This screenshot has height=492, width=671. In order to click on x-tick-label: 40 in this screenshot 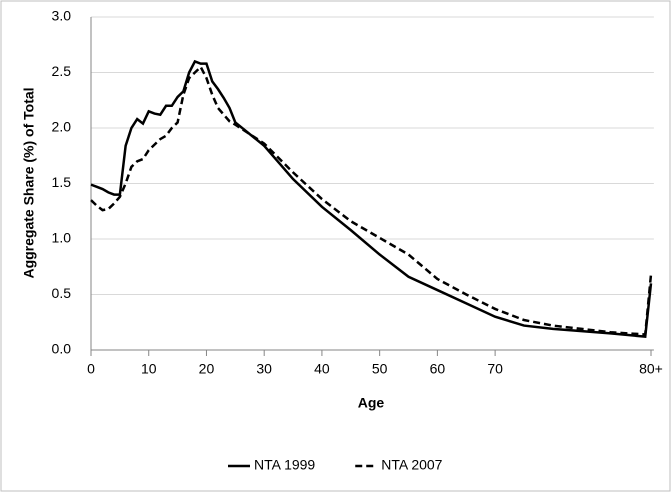, I will do `click(322, 369)`.